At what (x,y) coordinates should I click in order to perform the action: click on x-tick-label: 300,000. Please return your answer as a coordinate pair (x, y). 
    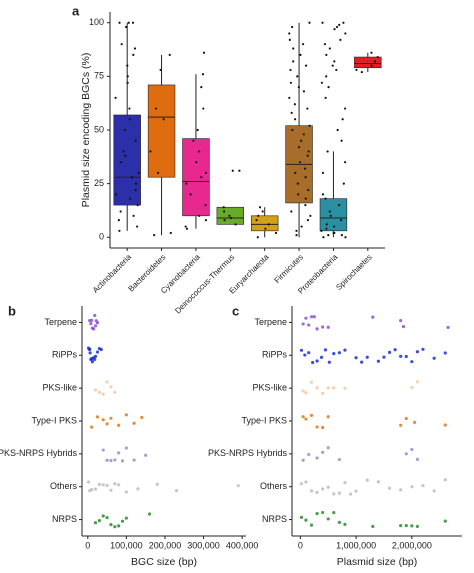
    Looking at the image, I should click on (203, 545).